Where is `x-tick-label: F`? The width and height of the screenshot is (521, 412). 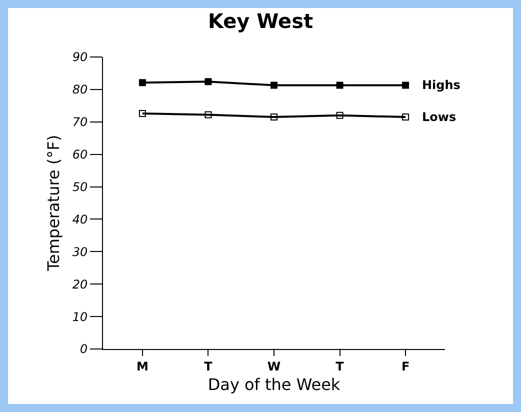
x-tick-label: F is located at coordinates (405, 366).